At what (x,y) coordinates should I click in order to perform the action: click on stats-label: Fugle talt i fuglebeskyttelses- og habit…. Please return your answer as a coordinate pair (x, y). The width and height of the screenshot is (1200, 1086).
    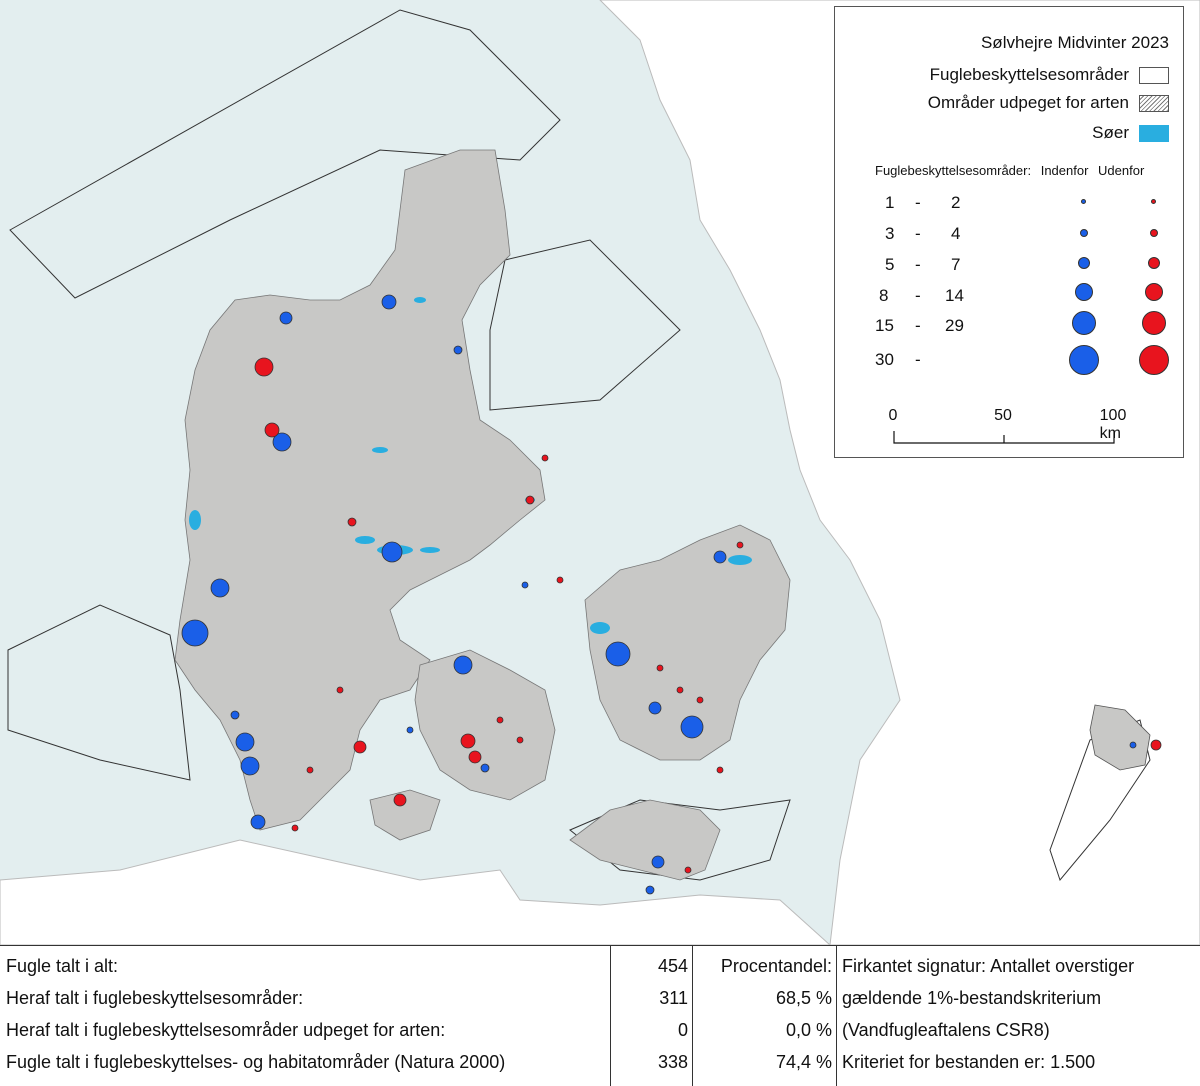
    Looking at the image, I should click on (256, 1062).